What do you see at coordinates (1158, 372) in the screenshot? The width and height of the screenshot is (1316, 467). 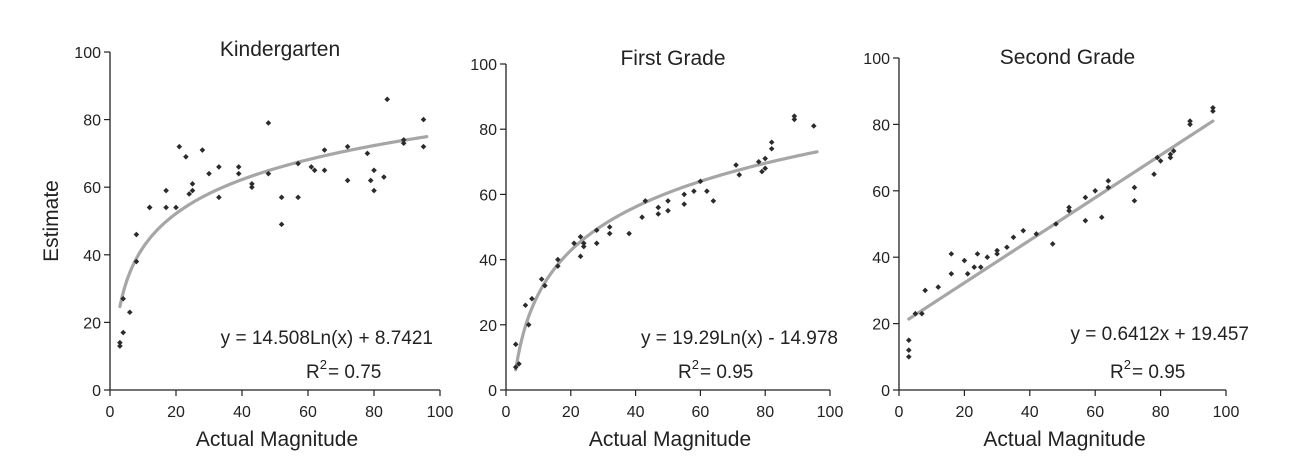 I see `r-squared-value: = 0.95` at bounding box center [1158, 372].